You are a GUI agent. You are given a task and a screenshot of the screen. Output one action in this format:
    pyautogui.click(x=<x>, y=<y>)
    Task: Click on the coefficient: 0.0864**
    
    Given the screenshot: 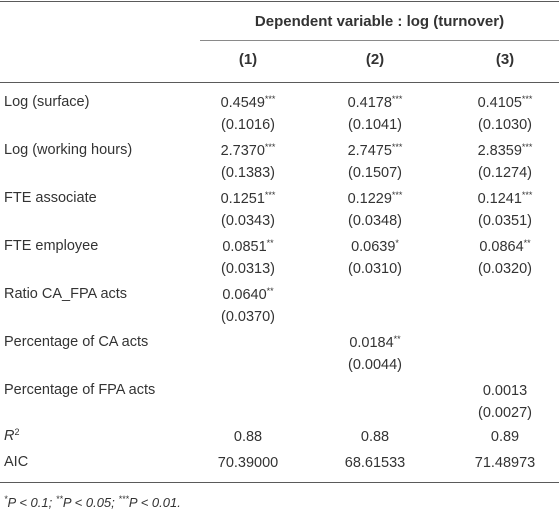 What is the action you would take?
    pyautogui.click(x=505, y=247)
    